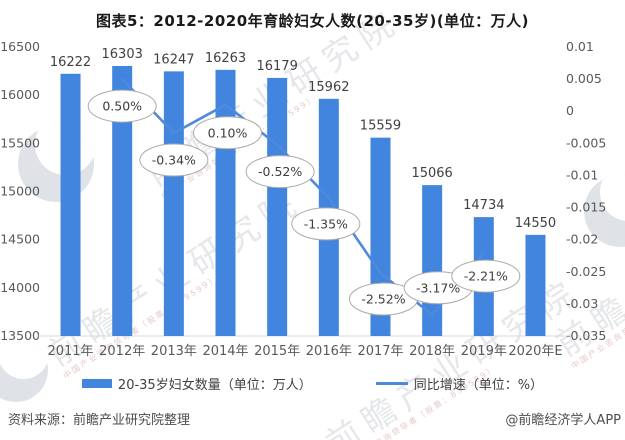  Describe the element at coordinates (380, 351) in the screenshot. I see `x-axis-label: 2017年` at that location.